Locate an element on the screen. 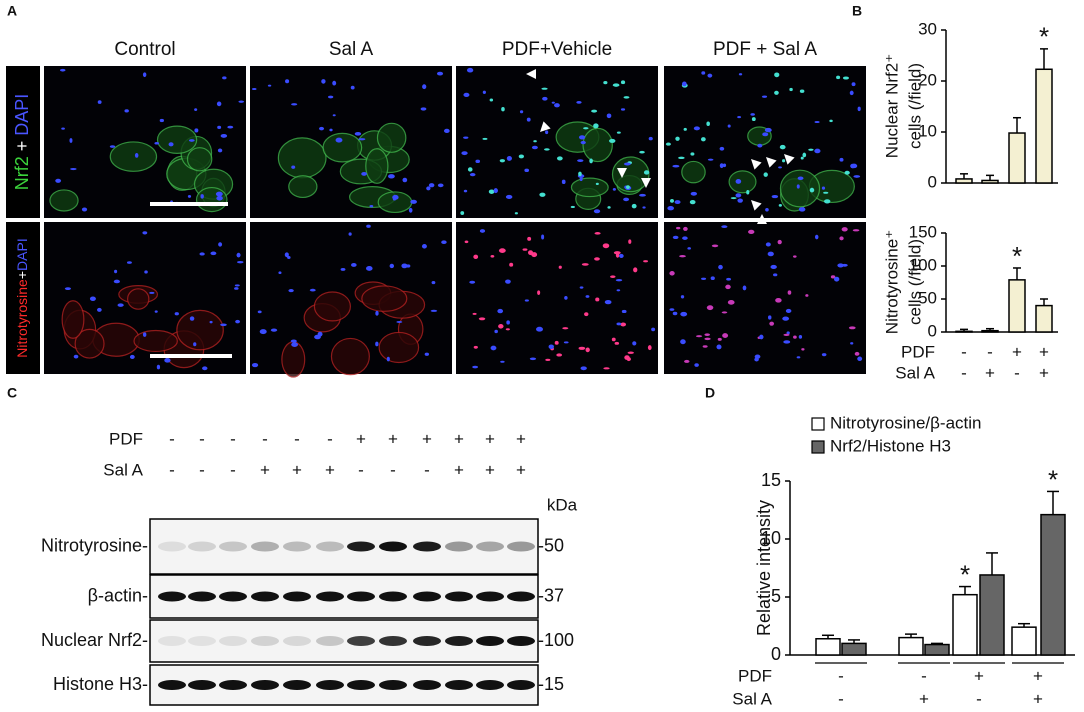  arrowhead is located at coordinates (622, 173).